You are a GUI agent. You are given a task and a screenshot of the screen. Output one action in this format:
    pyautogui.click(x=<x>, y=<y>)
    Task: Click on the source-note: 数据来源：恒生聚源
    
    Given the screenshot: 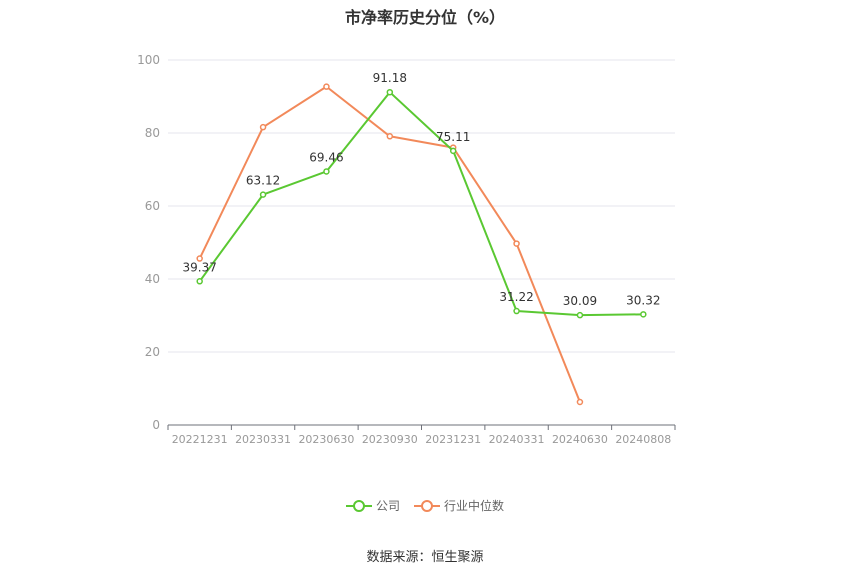 What is the action you would take?
    pyautogui.click(x=425, y=557)
    